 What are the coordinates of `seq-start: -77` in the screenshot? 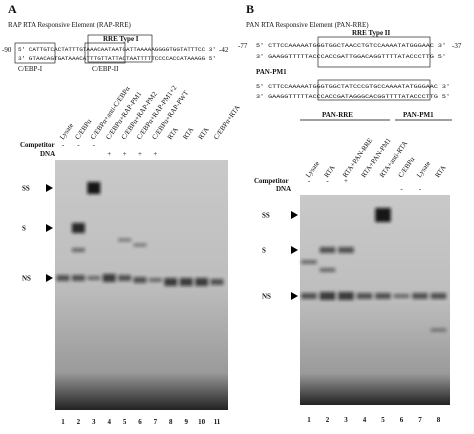 It's located at (243, 46).